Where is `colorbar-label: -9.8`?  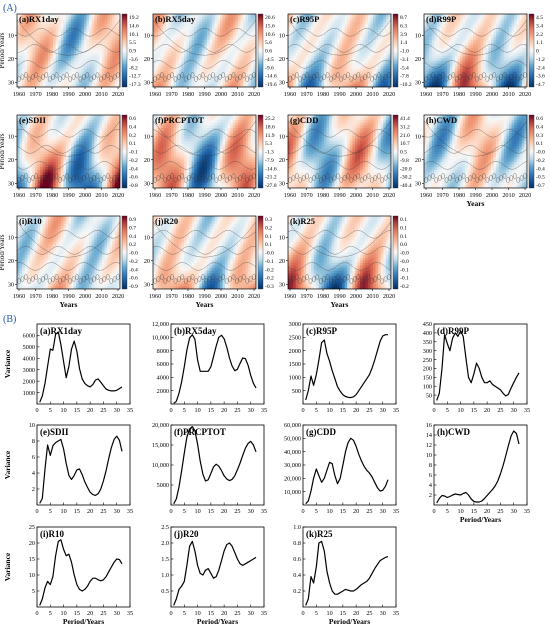
colorbar-label: -9.8 is located at coordinates (404, 161).